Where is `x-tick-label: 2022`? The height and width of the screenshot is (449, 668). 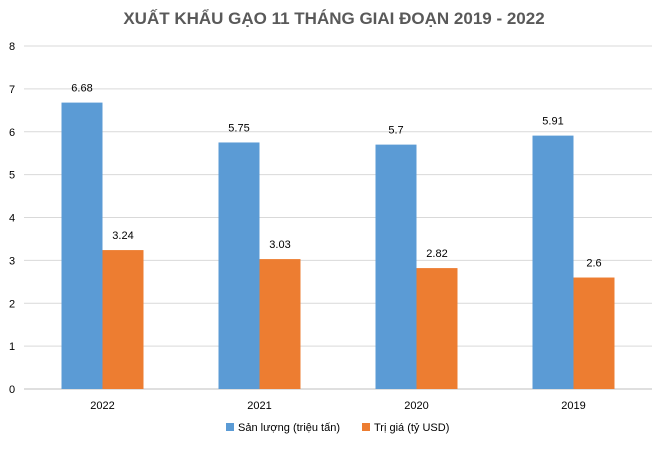
x-tick-label: 2022 is located at coordinates (102, 406).